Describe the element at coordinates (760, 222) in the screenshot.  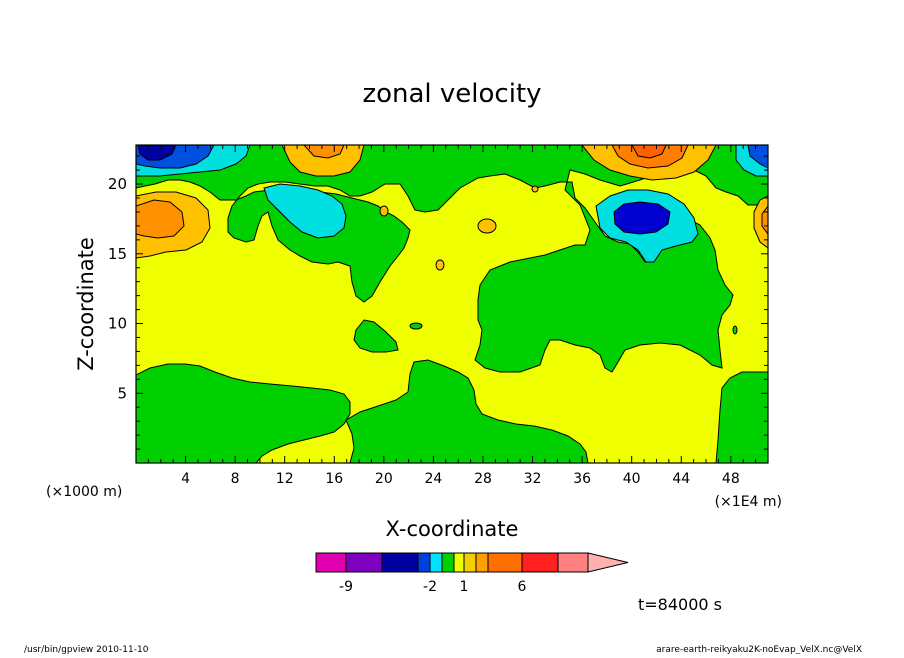
I see `field-orange-right-edge` at that location.